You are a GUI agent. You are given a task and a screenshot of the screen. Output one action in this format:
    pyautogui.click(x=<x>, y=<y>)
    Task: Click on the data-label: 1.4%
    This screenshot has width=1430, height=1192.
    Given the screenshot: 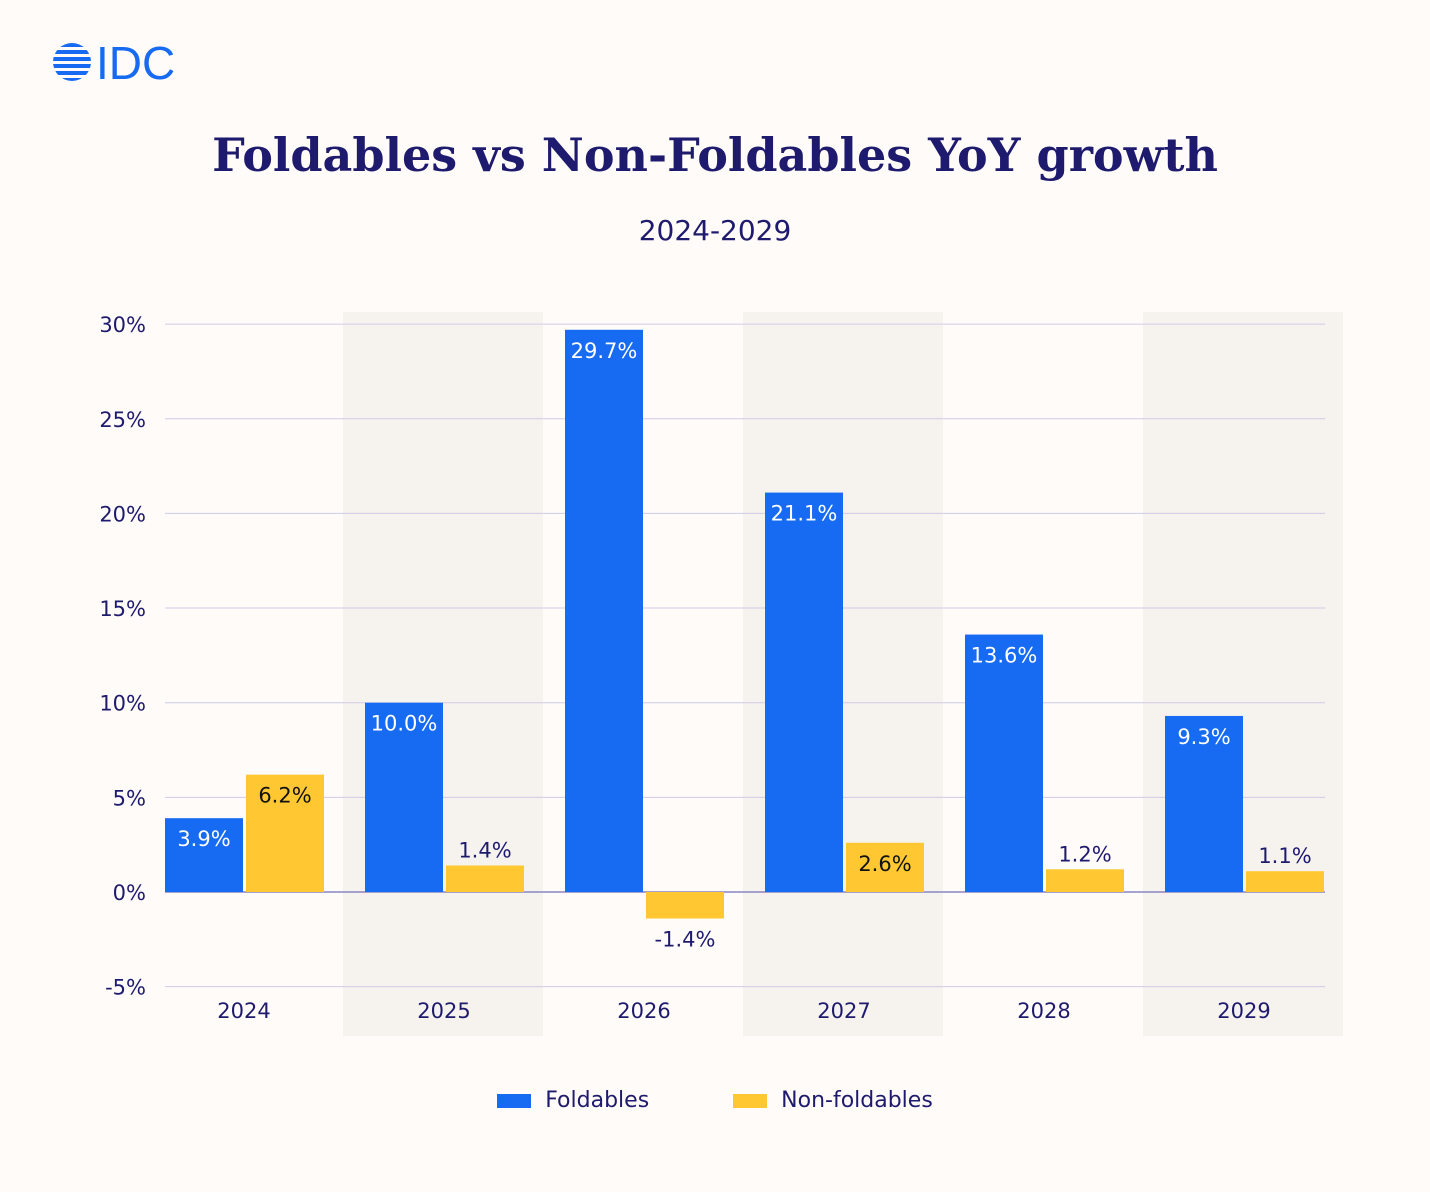 What is the action you would take?
    pyautogui.click(x=484, y=850)
    